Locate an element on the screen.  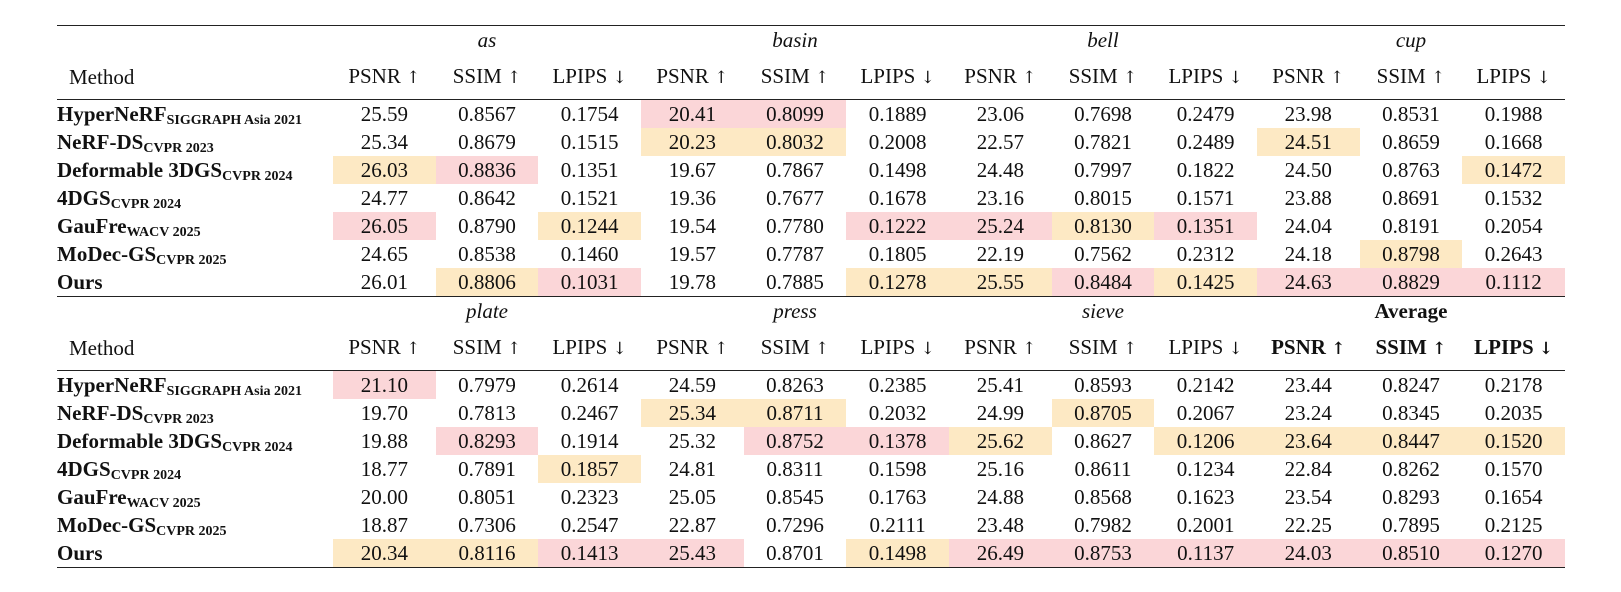
scene-header-row: plate press sieve Average is located at coordinates (811, 312).